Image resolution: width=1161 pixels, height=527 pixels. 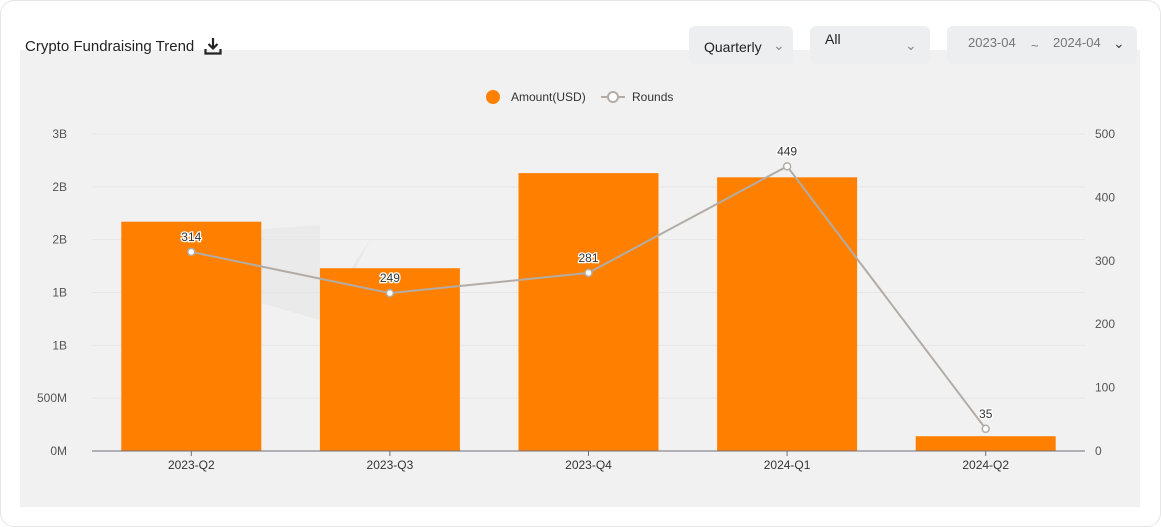 What do you see at coordinates (1077, 42) in the screenshot?
I see `date-end: 2024-04` at bounding box center [1077, 42].